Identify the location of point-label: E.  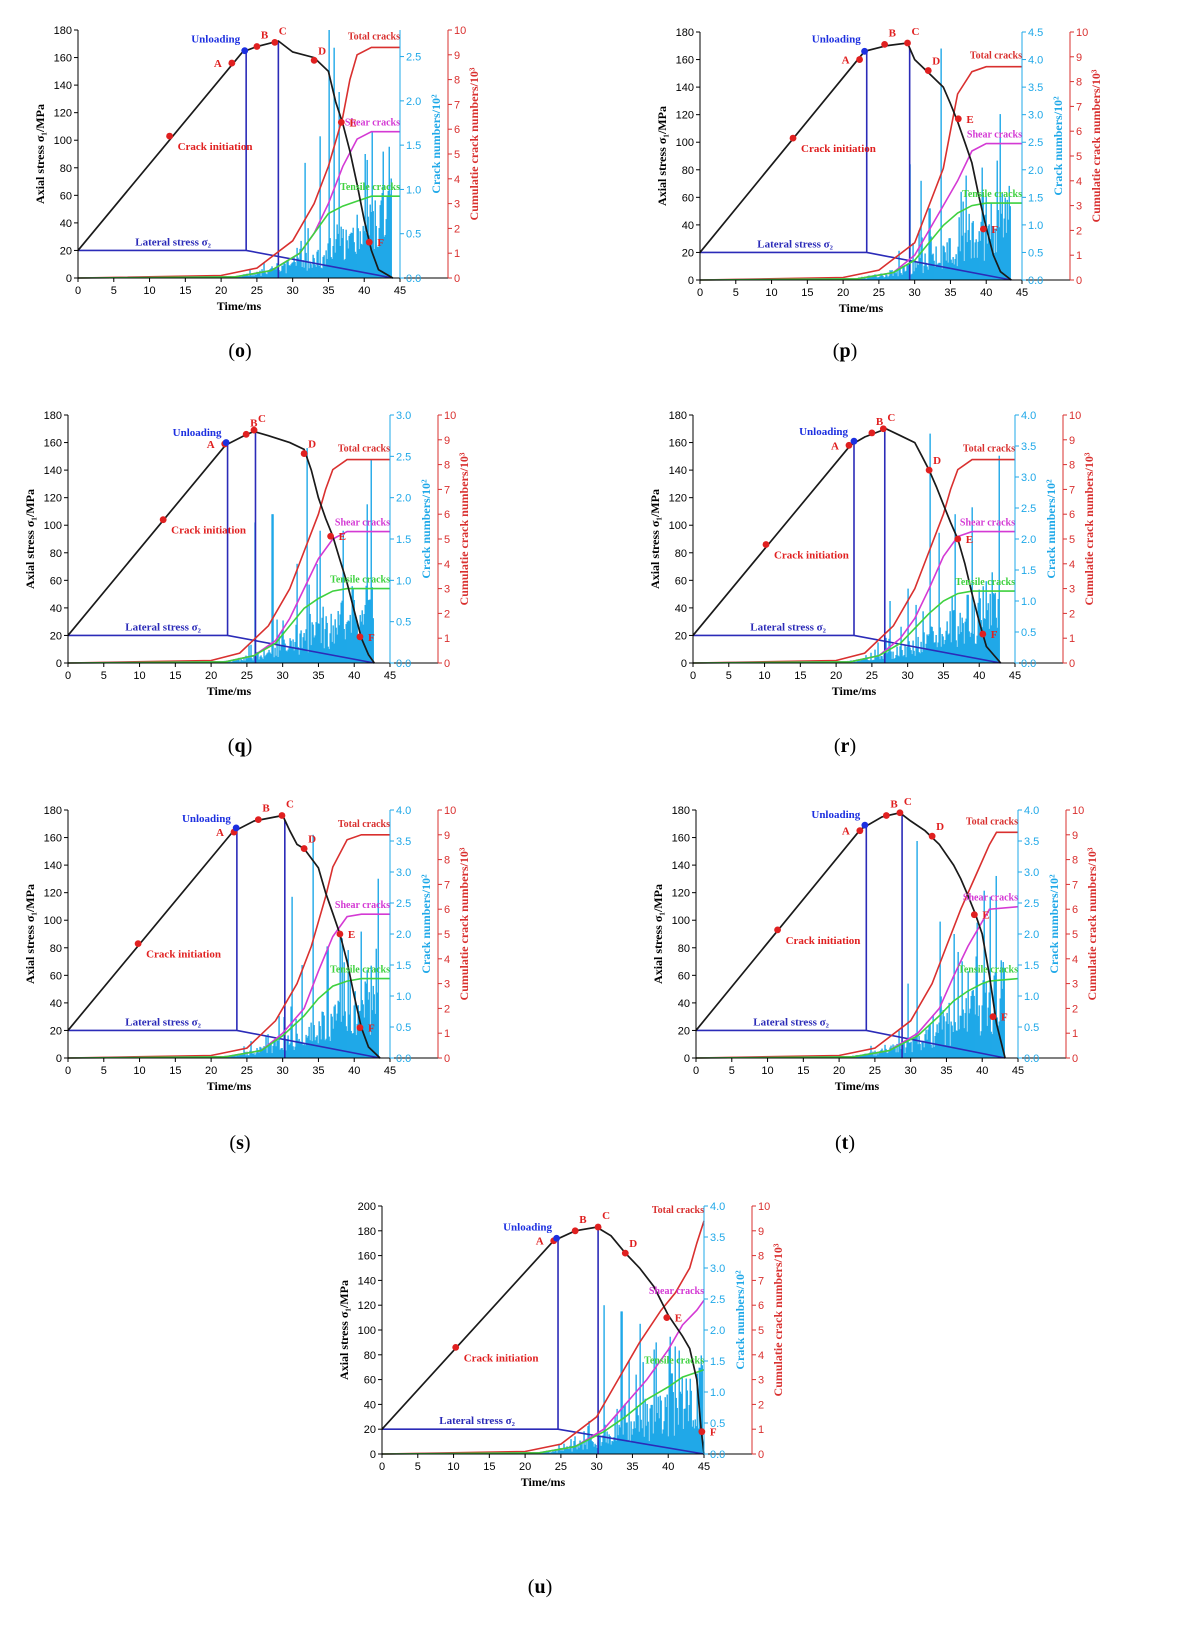
(985, 916).